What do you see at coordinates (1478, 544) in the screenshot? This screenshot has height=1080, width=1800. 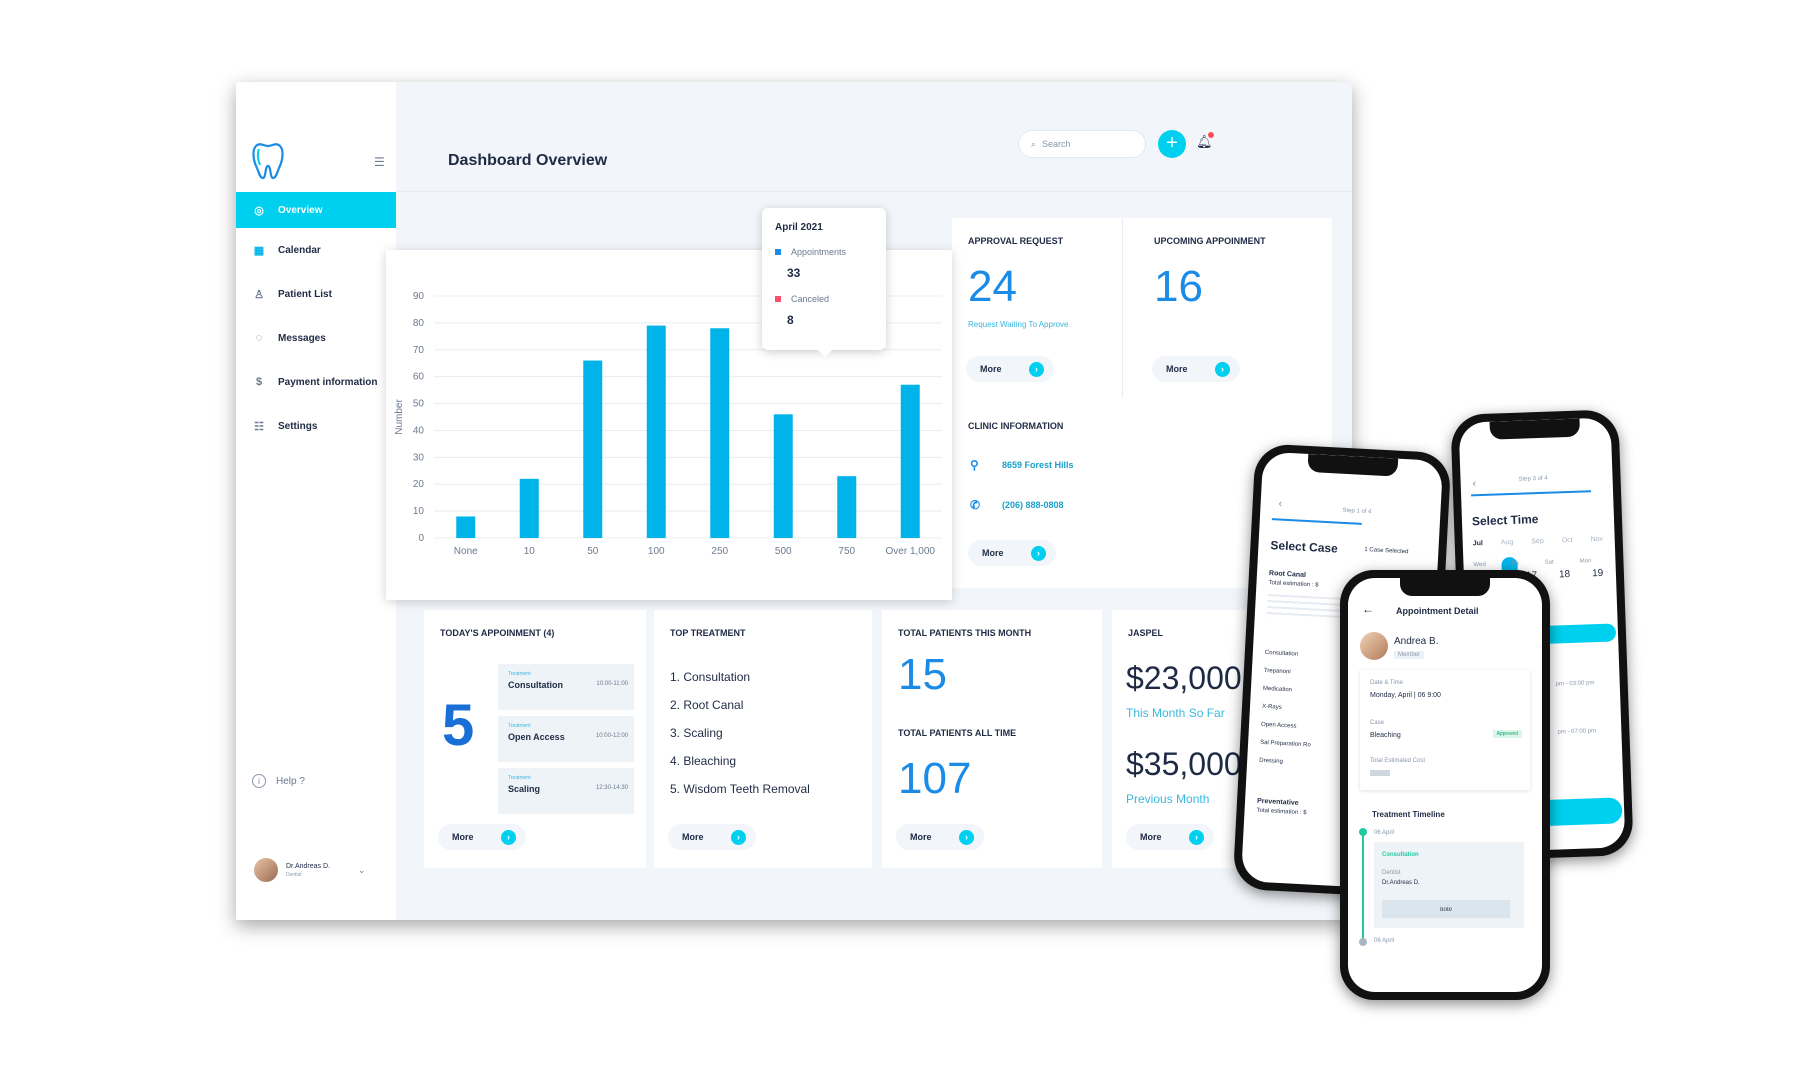 I see `month-item: Jul` at bounding box center [1478, 544].